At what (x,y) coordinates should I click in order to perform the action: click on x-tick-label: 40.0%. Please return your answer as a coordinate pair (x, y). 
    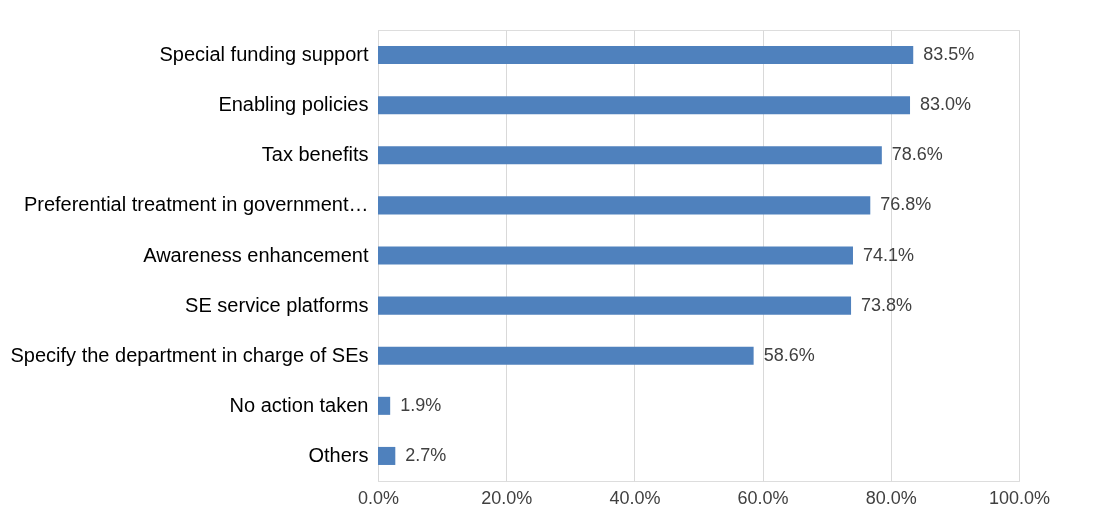
    Looking at the image, I should click on (635, 497).